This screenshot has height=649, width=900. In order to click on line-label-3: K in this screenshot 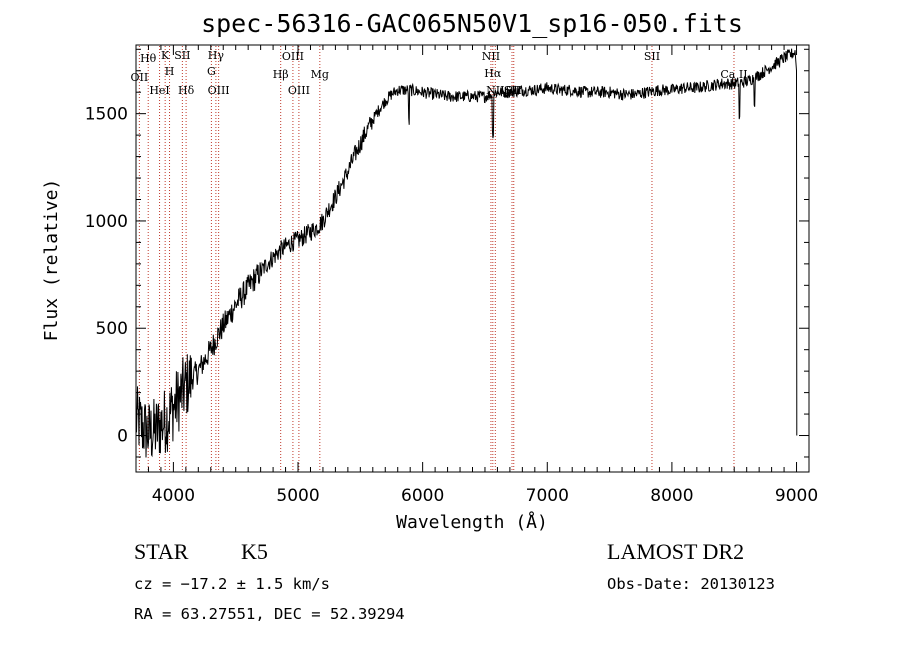, I will do `click(165, 55)`.